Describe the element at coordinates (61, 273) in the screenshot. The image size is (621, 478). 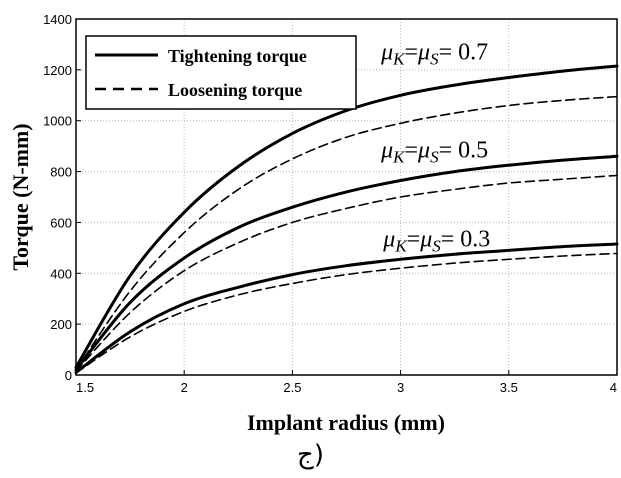
I see `y-tick-label: 400` at that location.